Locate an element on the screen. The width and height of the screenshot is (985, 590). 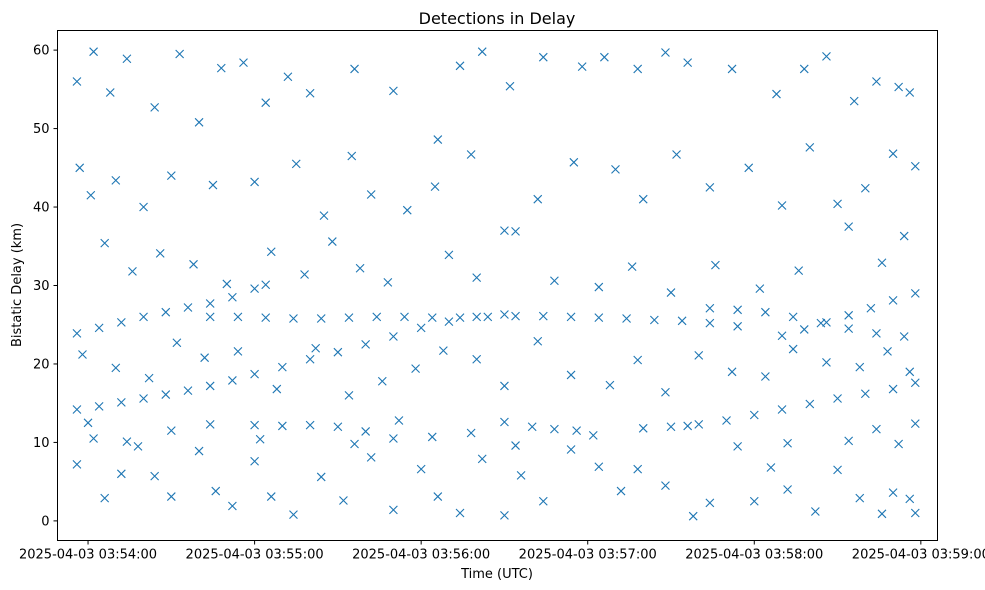
y-tick-label: 50 is located at coordinates (41, 129).